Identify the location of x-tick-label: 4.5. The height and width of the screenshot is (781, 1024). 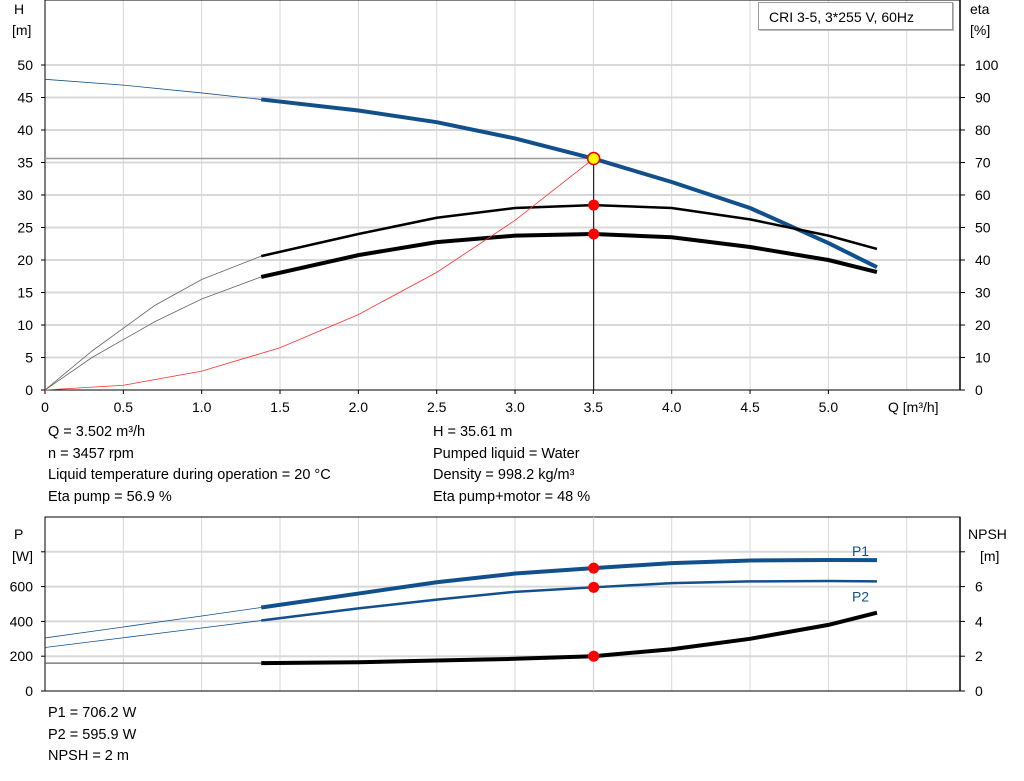
(750, 407).